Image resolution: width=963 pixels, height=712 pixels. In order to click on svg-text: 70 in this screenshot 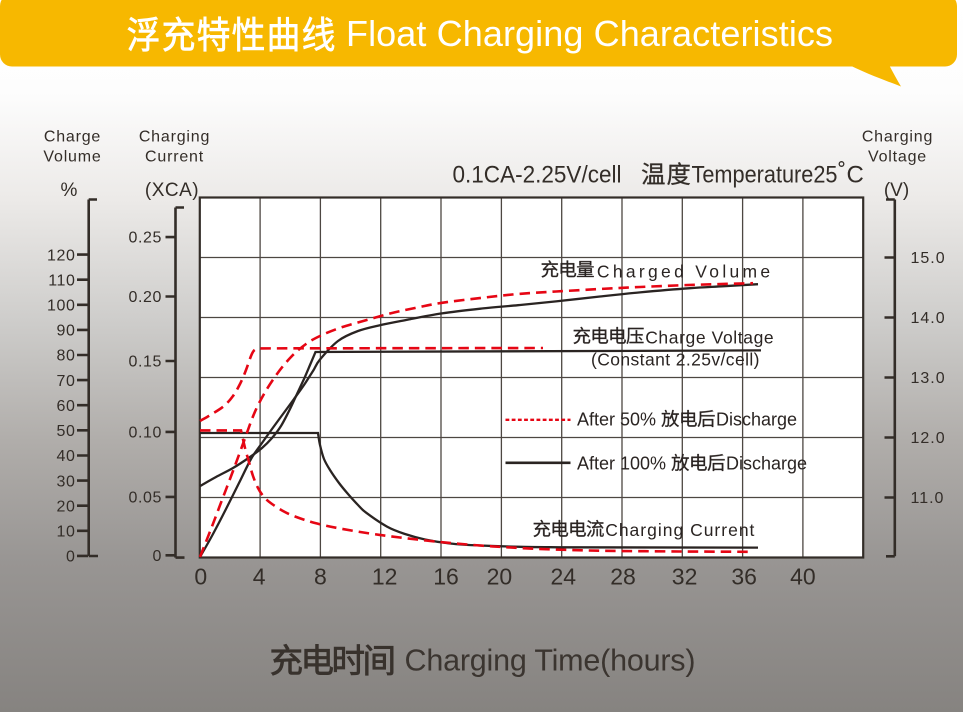, I will do `click(66, 381)`.